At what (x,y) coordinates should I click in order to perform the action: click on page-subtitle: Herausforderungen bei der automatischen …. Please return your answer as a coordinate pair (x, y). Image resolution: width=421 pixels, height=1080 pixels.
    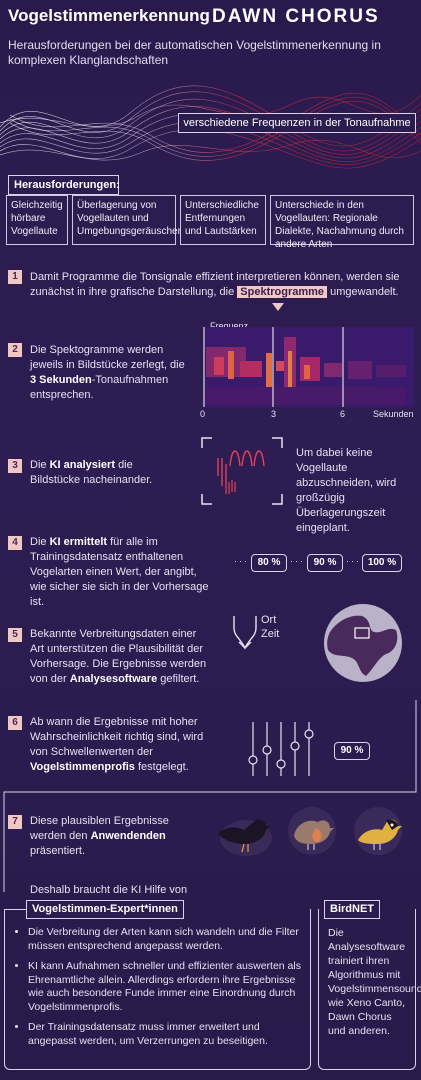
    Looking at the image, I should click on (194, 52).